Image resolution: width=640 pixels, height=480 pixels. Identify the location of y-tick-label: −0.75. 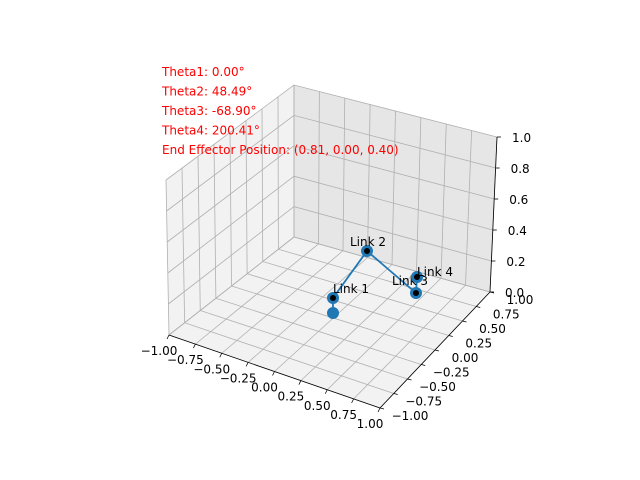
(423, 402).